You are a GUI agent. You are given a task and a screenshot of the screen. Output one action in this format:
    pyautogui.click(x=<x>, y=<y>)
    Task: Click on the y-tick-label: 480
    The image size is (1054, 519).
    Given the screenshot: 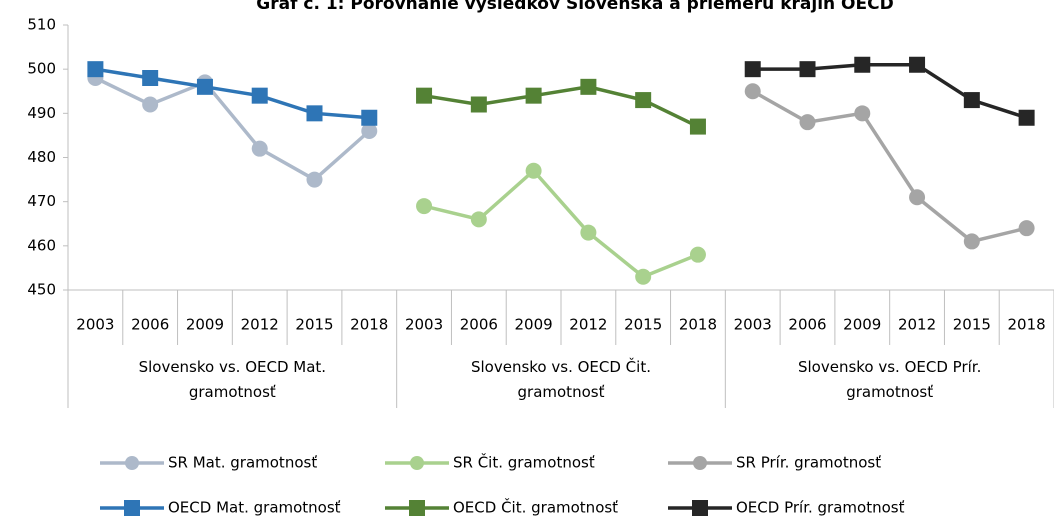 What is the action you would take?
    pyautogui.click(x=41, y=157)
    